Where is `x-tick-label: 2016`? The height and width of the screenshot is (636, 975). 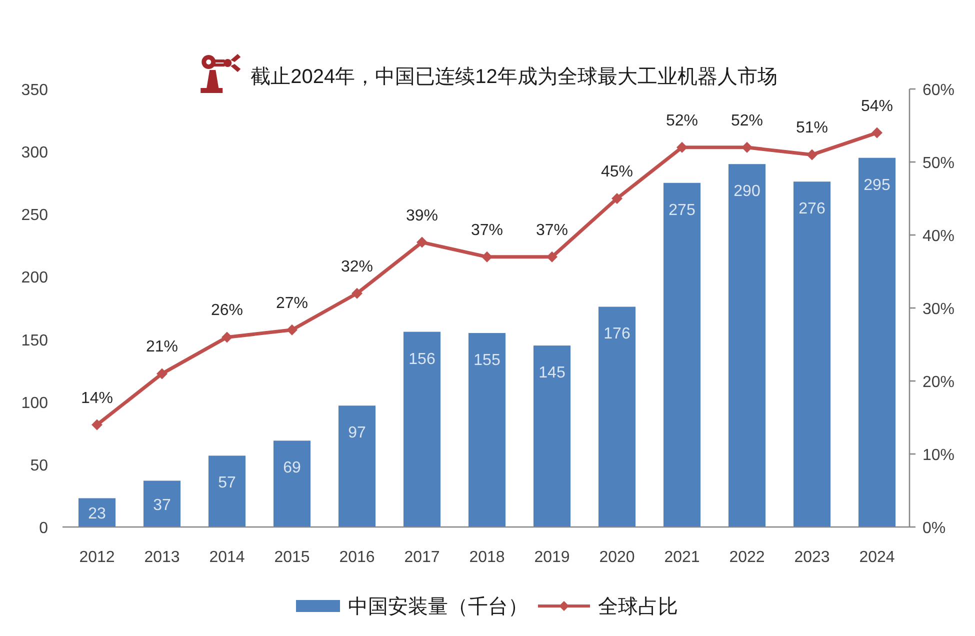 x-tick-label: 2016 is located at coordinates (357, 557).